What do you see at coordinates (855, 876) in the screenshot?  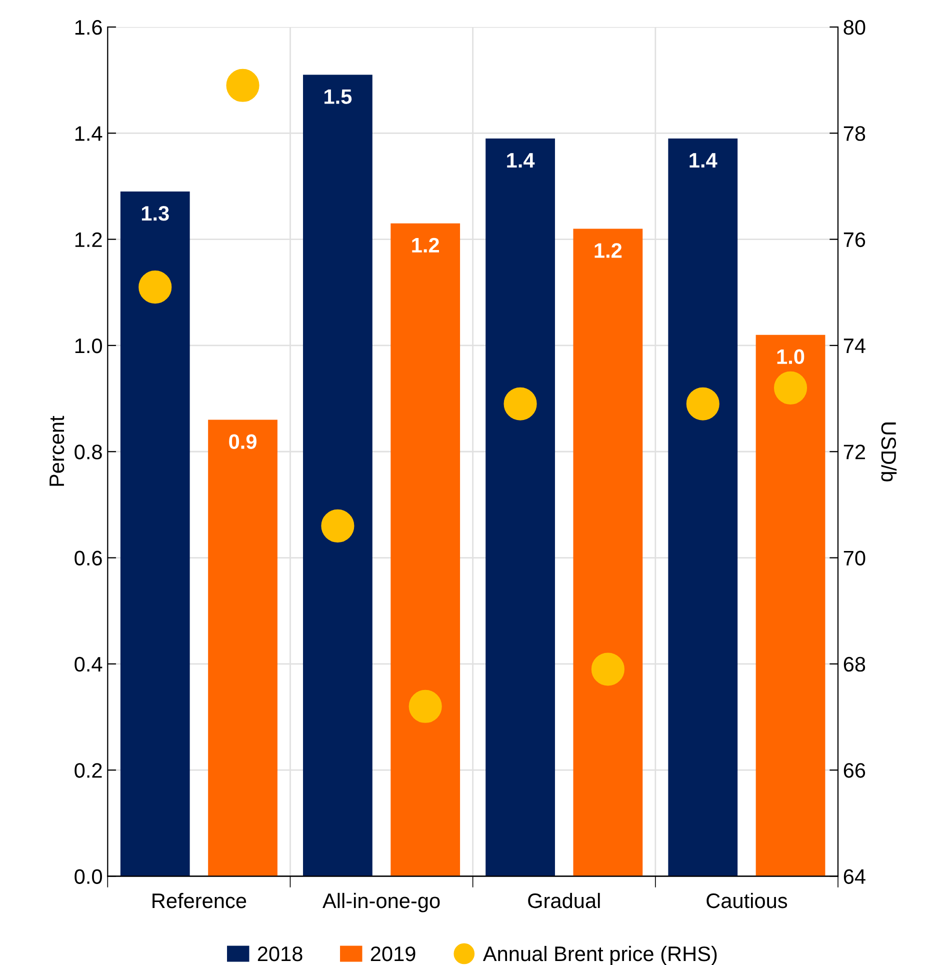 I see `y2-tick-label: 64` at bounding box center [855, 876].